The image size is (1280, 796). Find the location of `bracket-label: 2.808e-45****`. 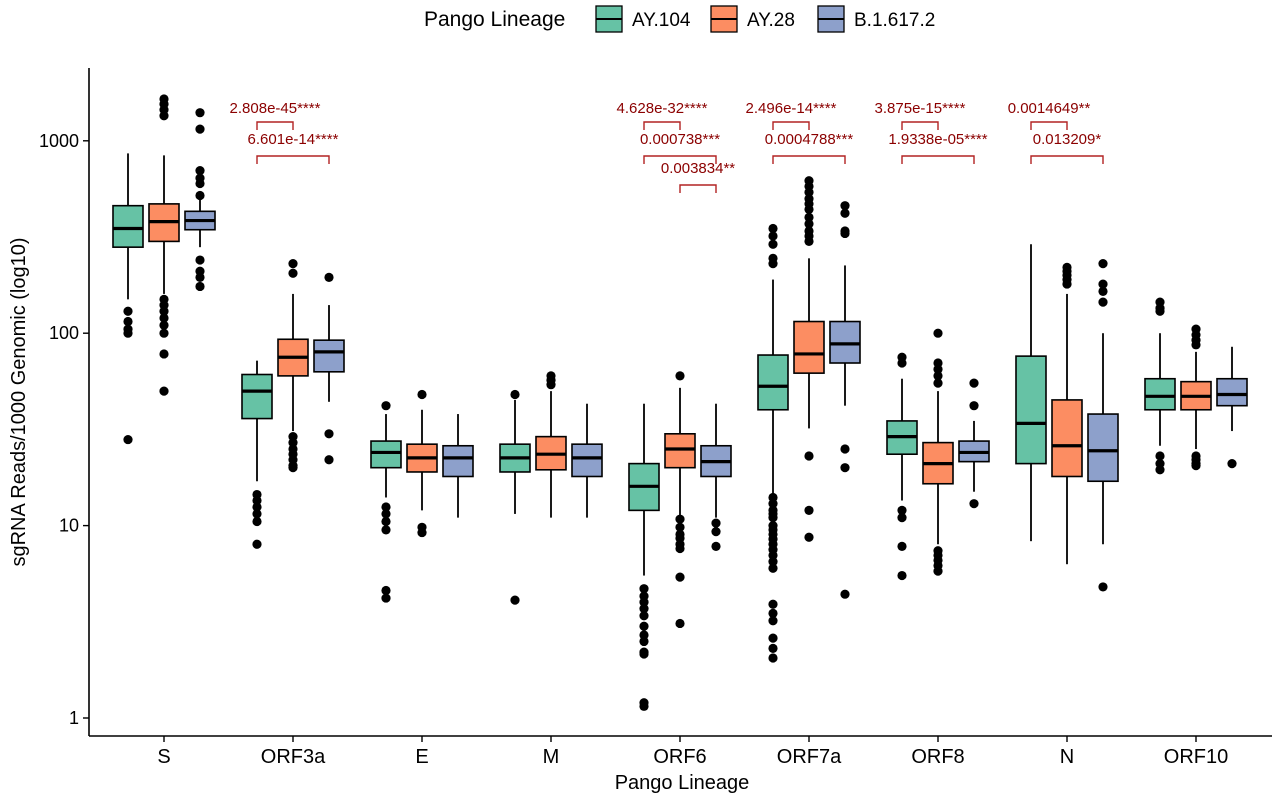

bracket-label: 2.808e-45**** is located at coordinates (275, 108).